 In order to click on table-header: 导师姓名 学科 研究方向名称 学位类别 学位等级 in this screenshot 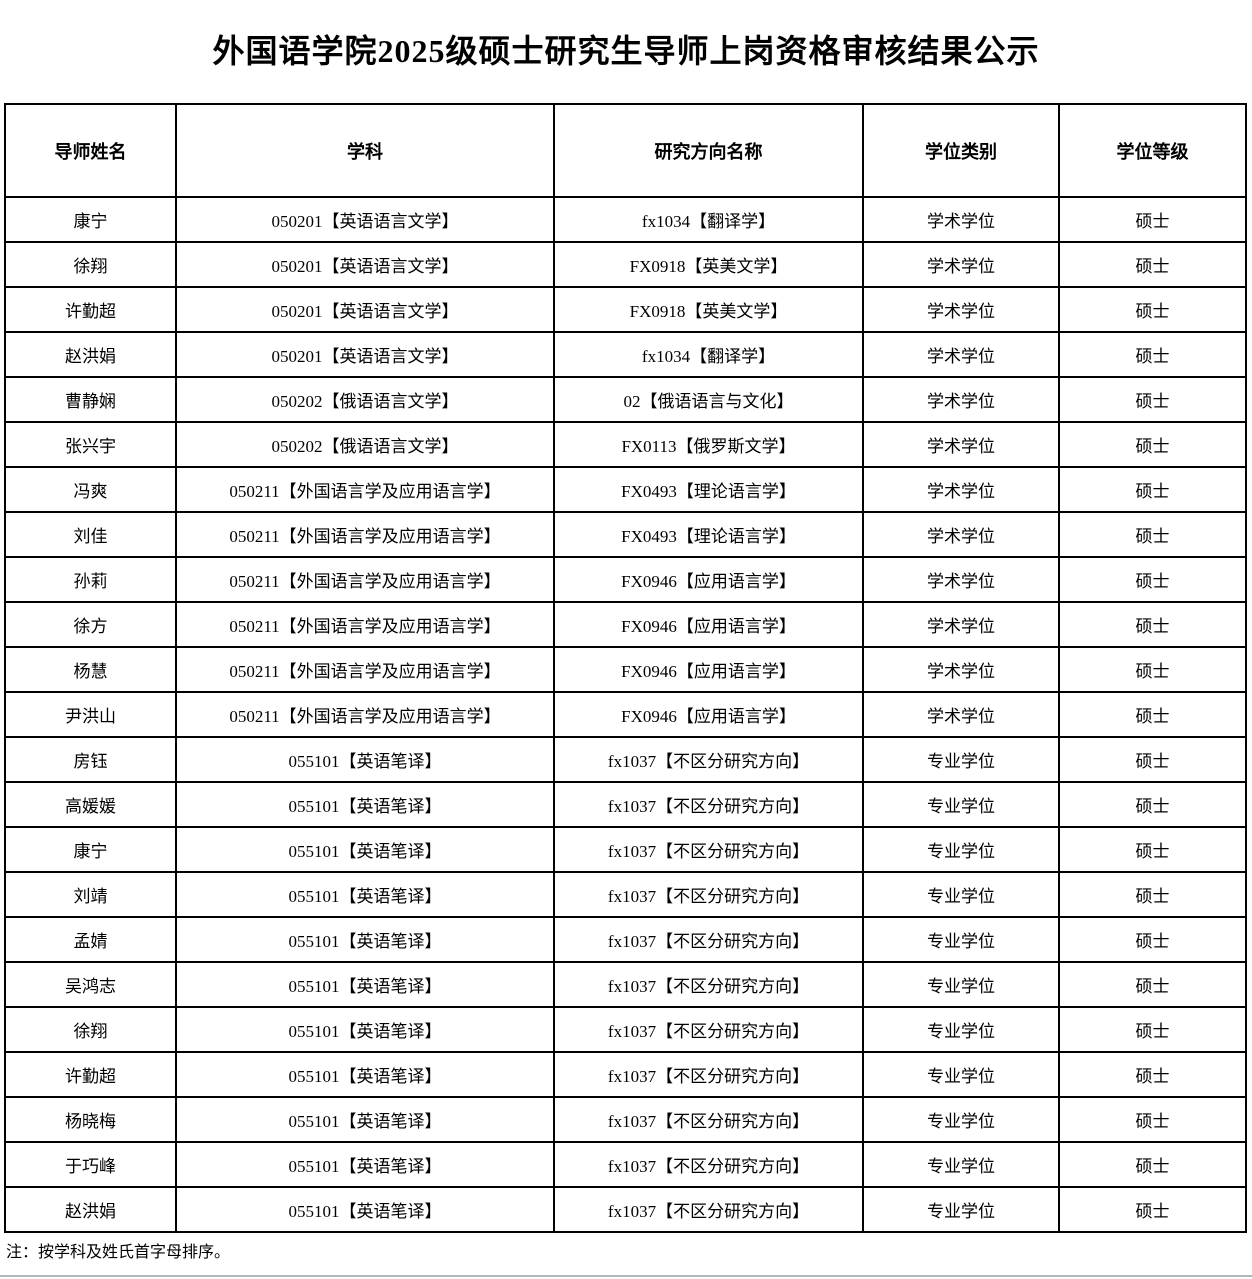, I will do `click(625, 150)`.